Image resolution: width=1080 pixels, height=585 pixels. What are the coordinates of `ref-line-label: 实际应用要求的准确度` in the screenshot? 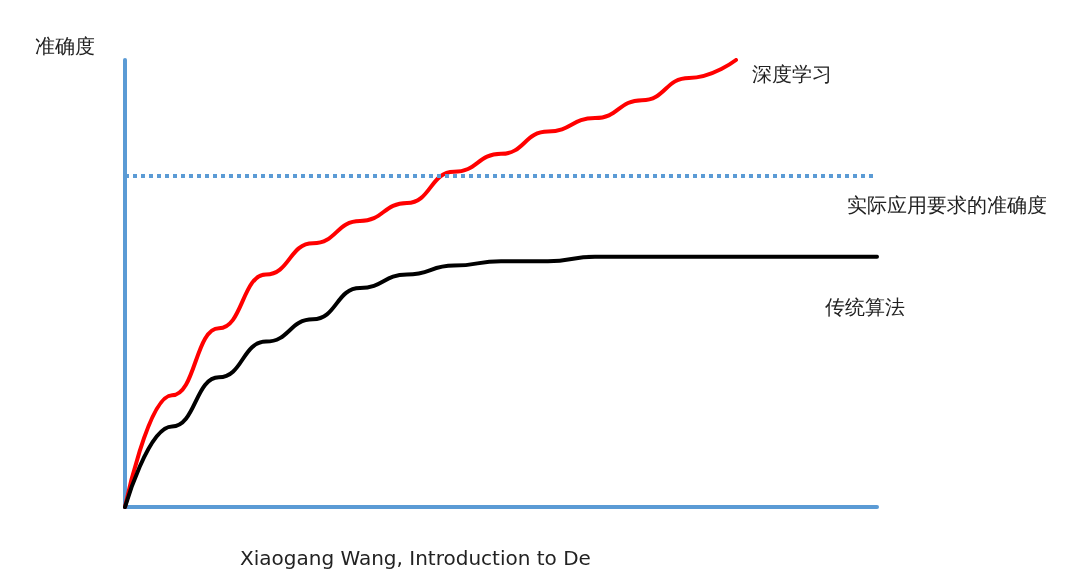 It's located at (947, 205).